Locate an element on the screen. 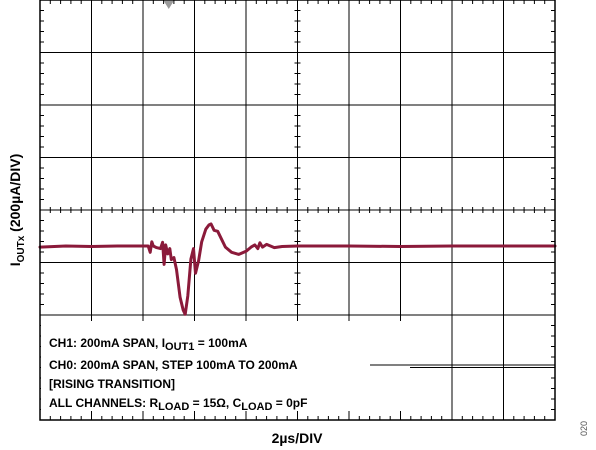  figure-code: 020 is located at coordinates (584, 428).